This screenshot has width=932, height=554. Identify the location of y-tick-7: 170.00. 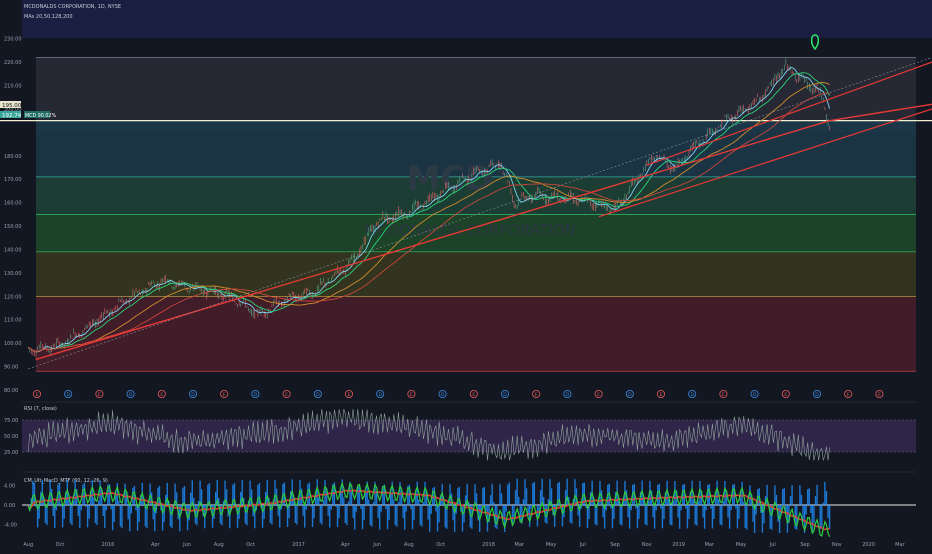
(13, 180).